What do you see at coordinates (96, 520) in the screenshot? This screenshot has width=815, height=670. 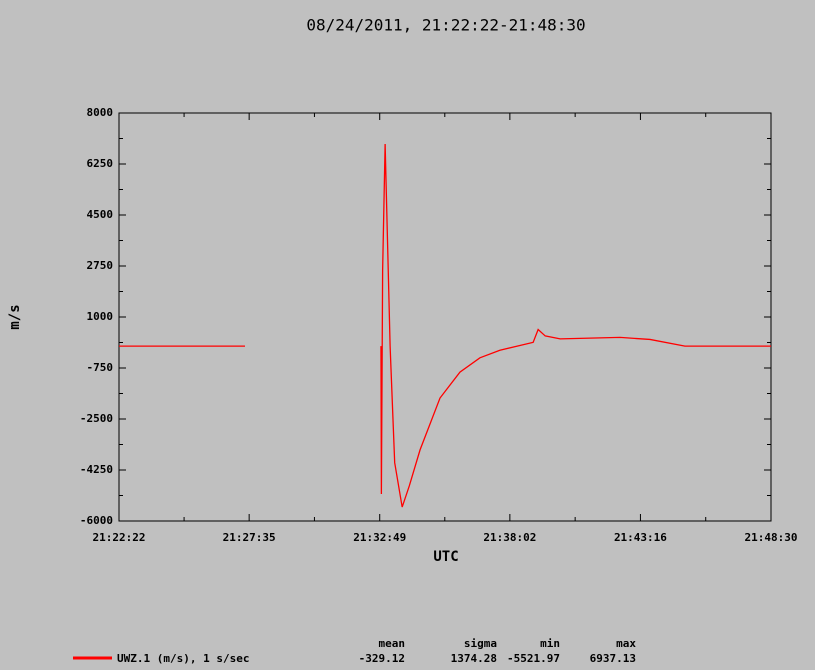 I see `y-tick-label: -6000` at bounding box center [96, 520].